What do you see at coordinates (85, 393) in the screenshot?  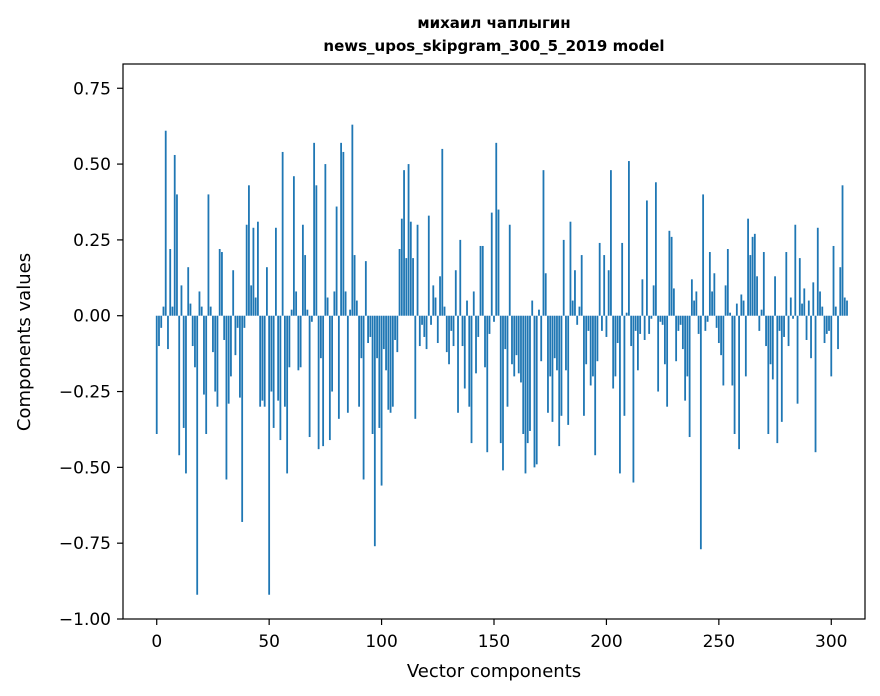 I see `y-tick-label: −0.25` at bounding box center [85, 393].